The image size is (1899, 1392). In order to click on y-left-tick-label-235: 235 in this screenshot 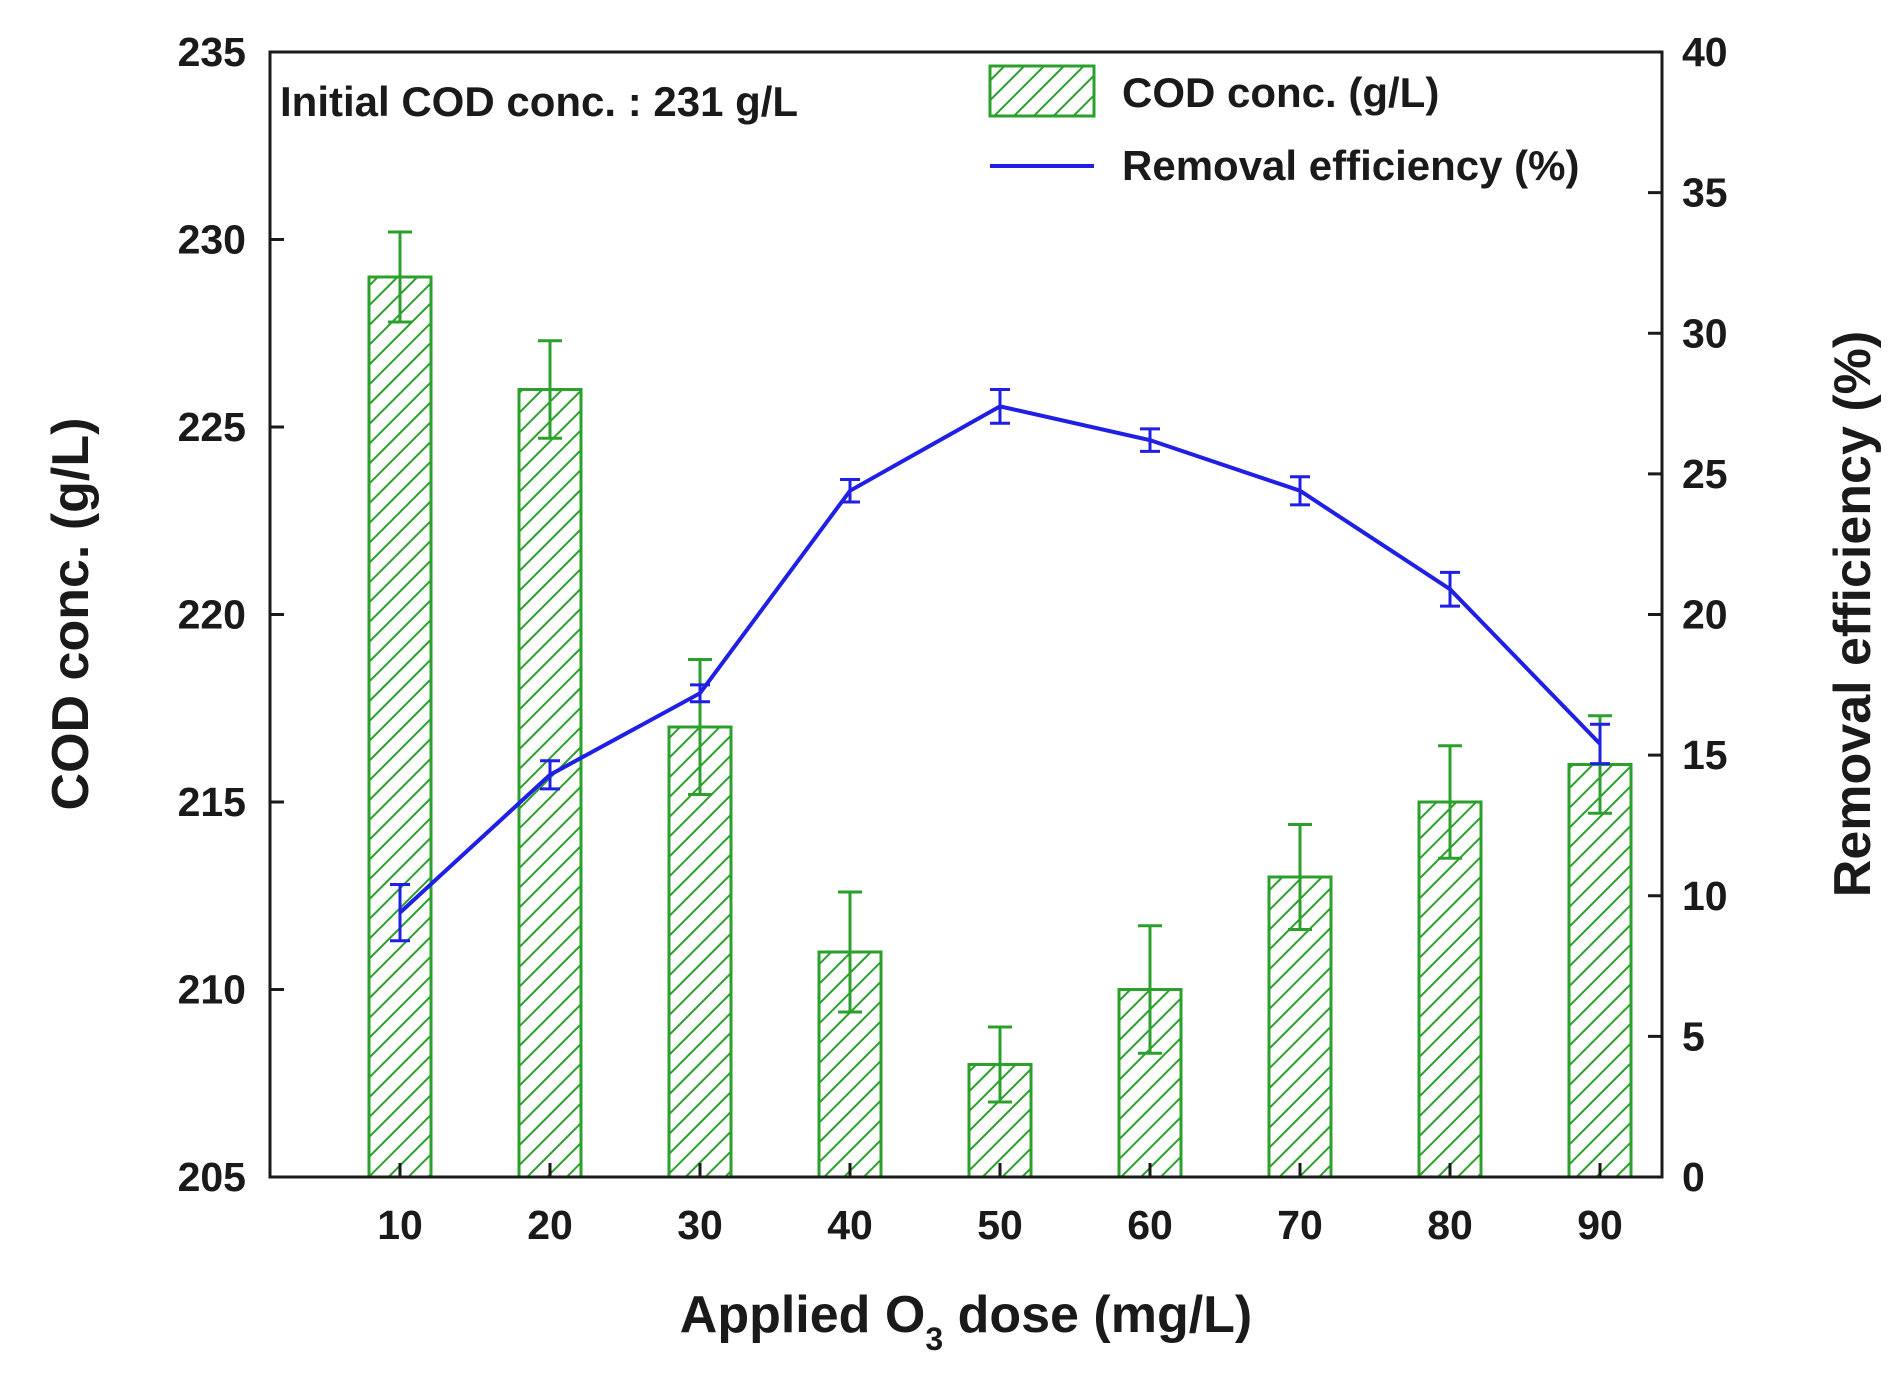, I will do `click(212, 52)`.